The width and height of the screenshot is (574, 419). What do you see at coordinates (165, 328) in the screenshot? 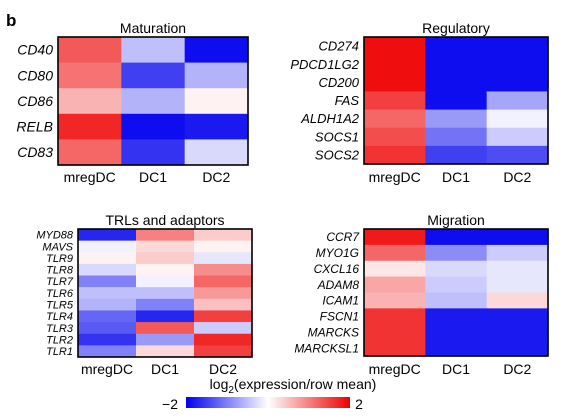
I see `heatmap-cell-tlr3-dc1` at bounding box center [165, 328].